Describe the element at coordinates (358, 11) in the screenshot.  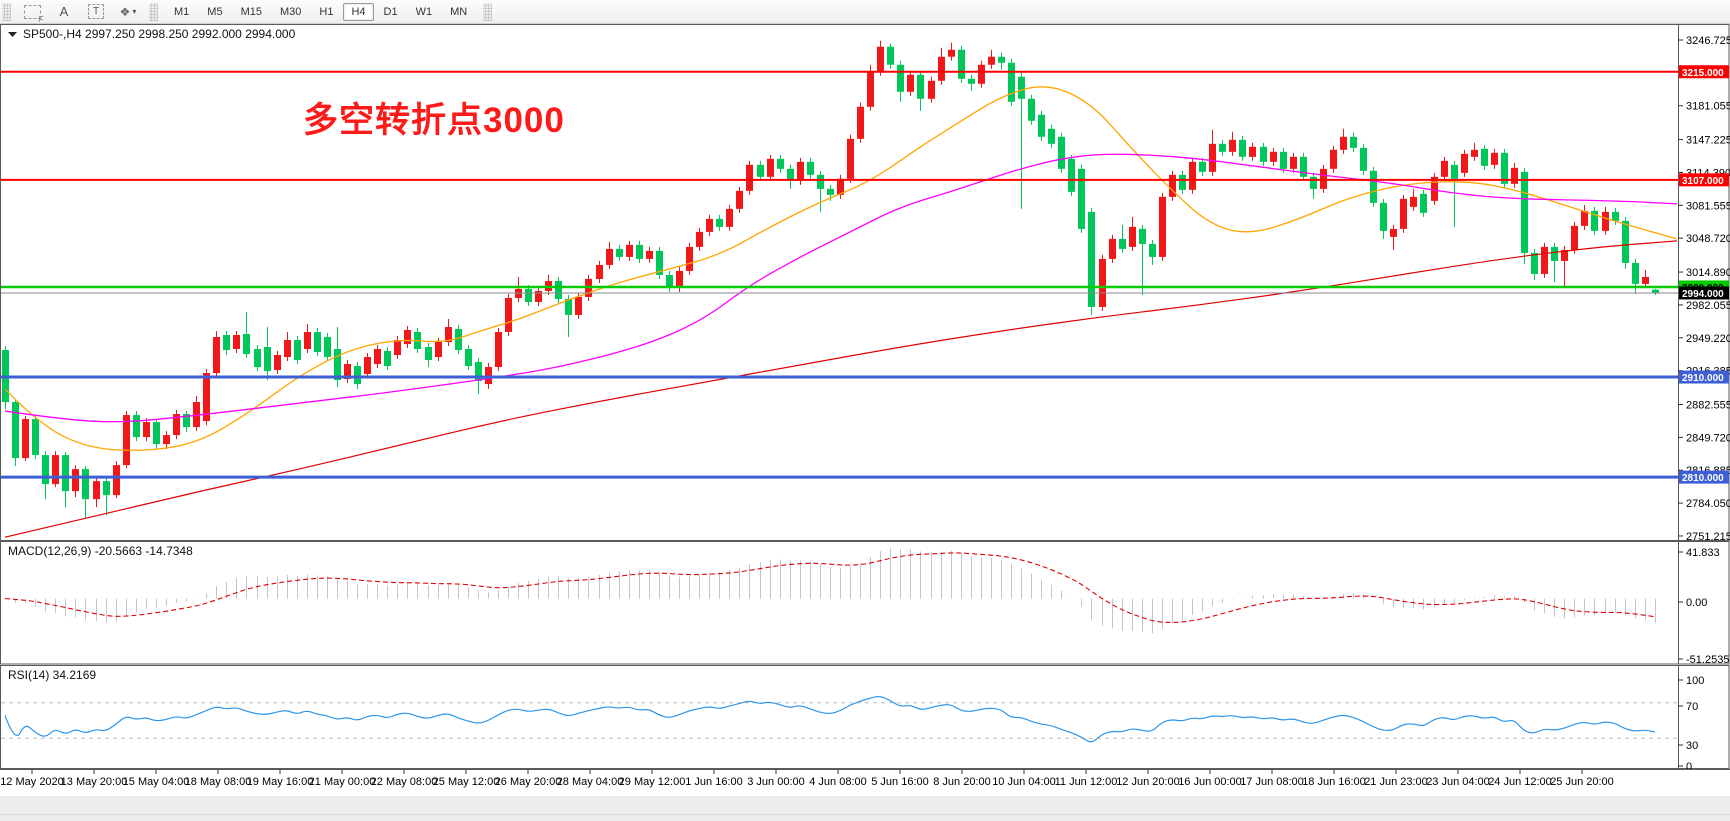
I see `timeframe-h4-button: H4` at that location.